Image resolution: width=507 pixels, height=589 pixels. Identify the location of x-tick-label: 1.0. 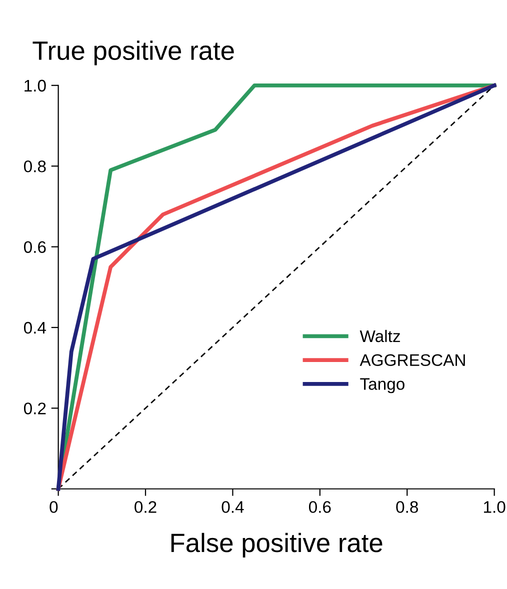
(495, 507).